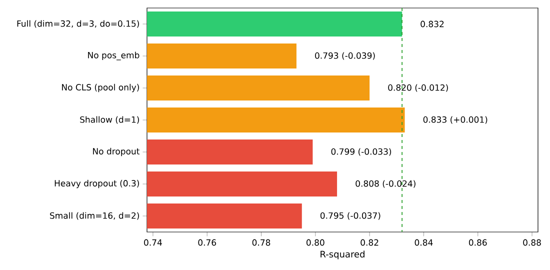 This screenshot has height=270, width=550. Describe the element at coordinates (109, 120) in the screenshot. I see `y-tick-label: Shallow (d=1)` at that location.